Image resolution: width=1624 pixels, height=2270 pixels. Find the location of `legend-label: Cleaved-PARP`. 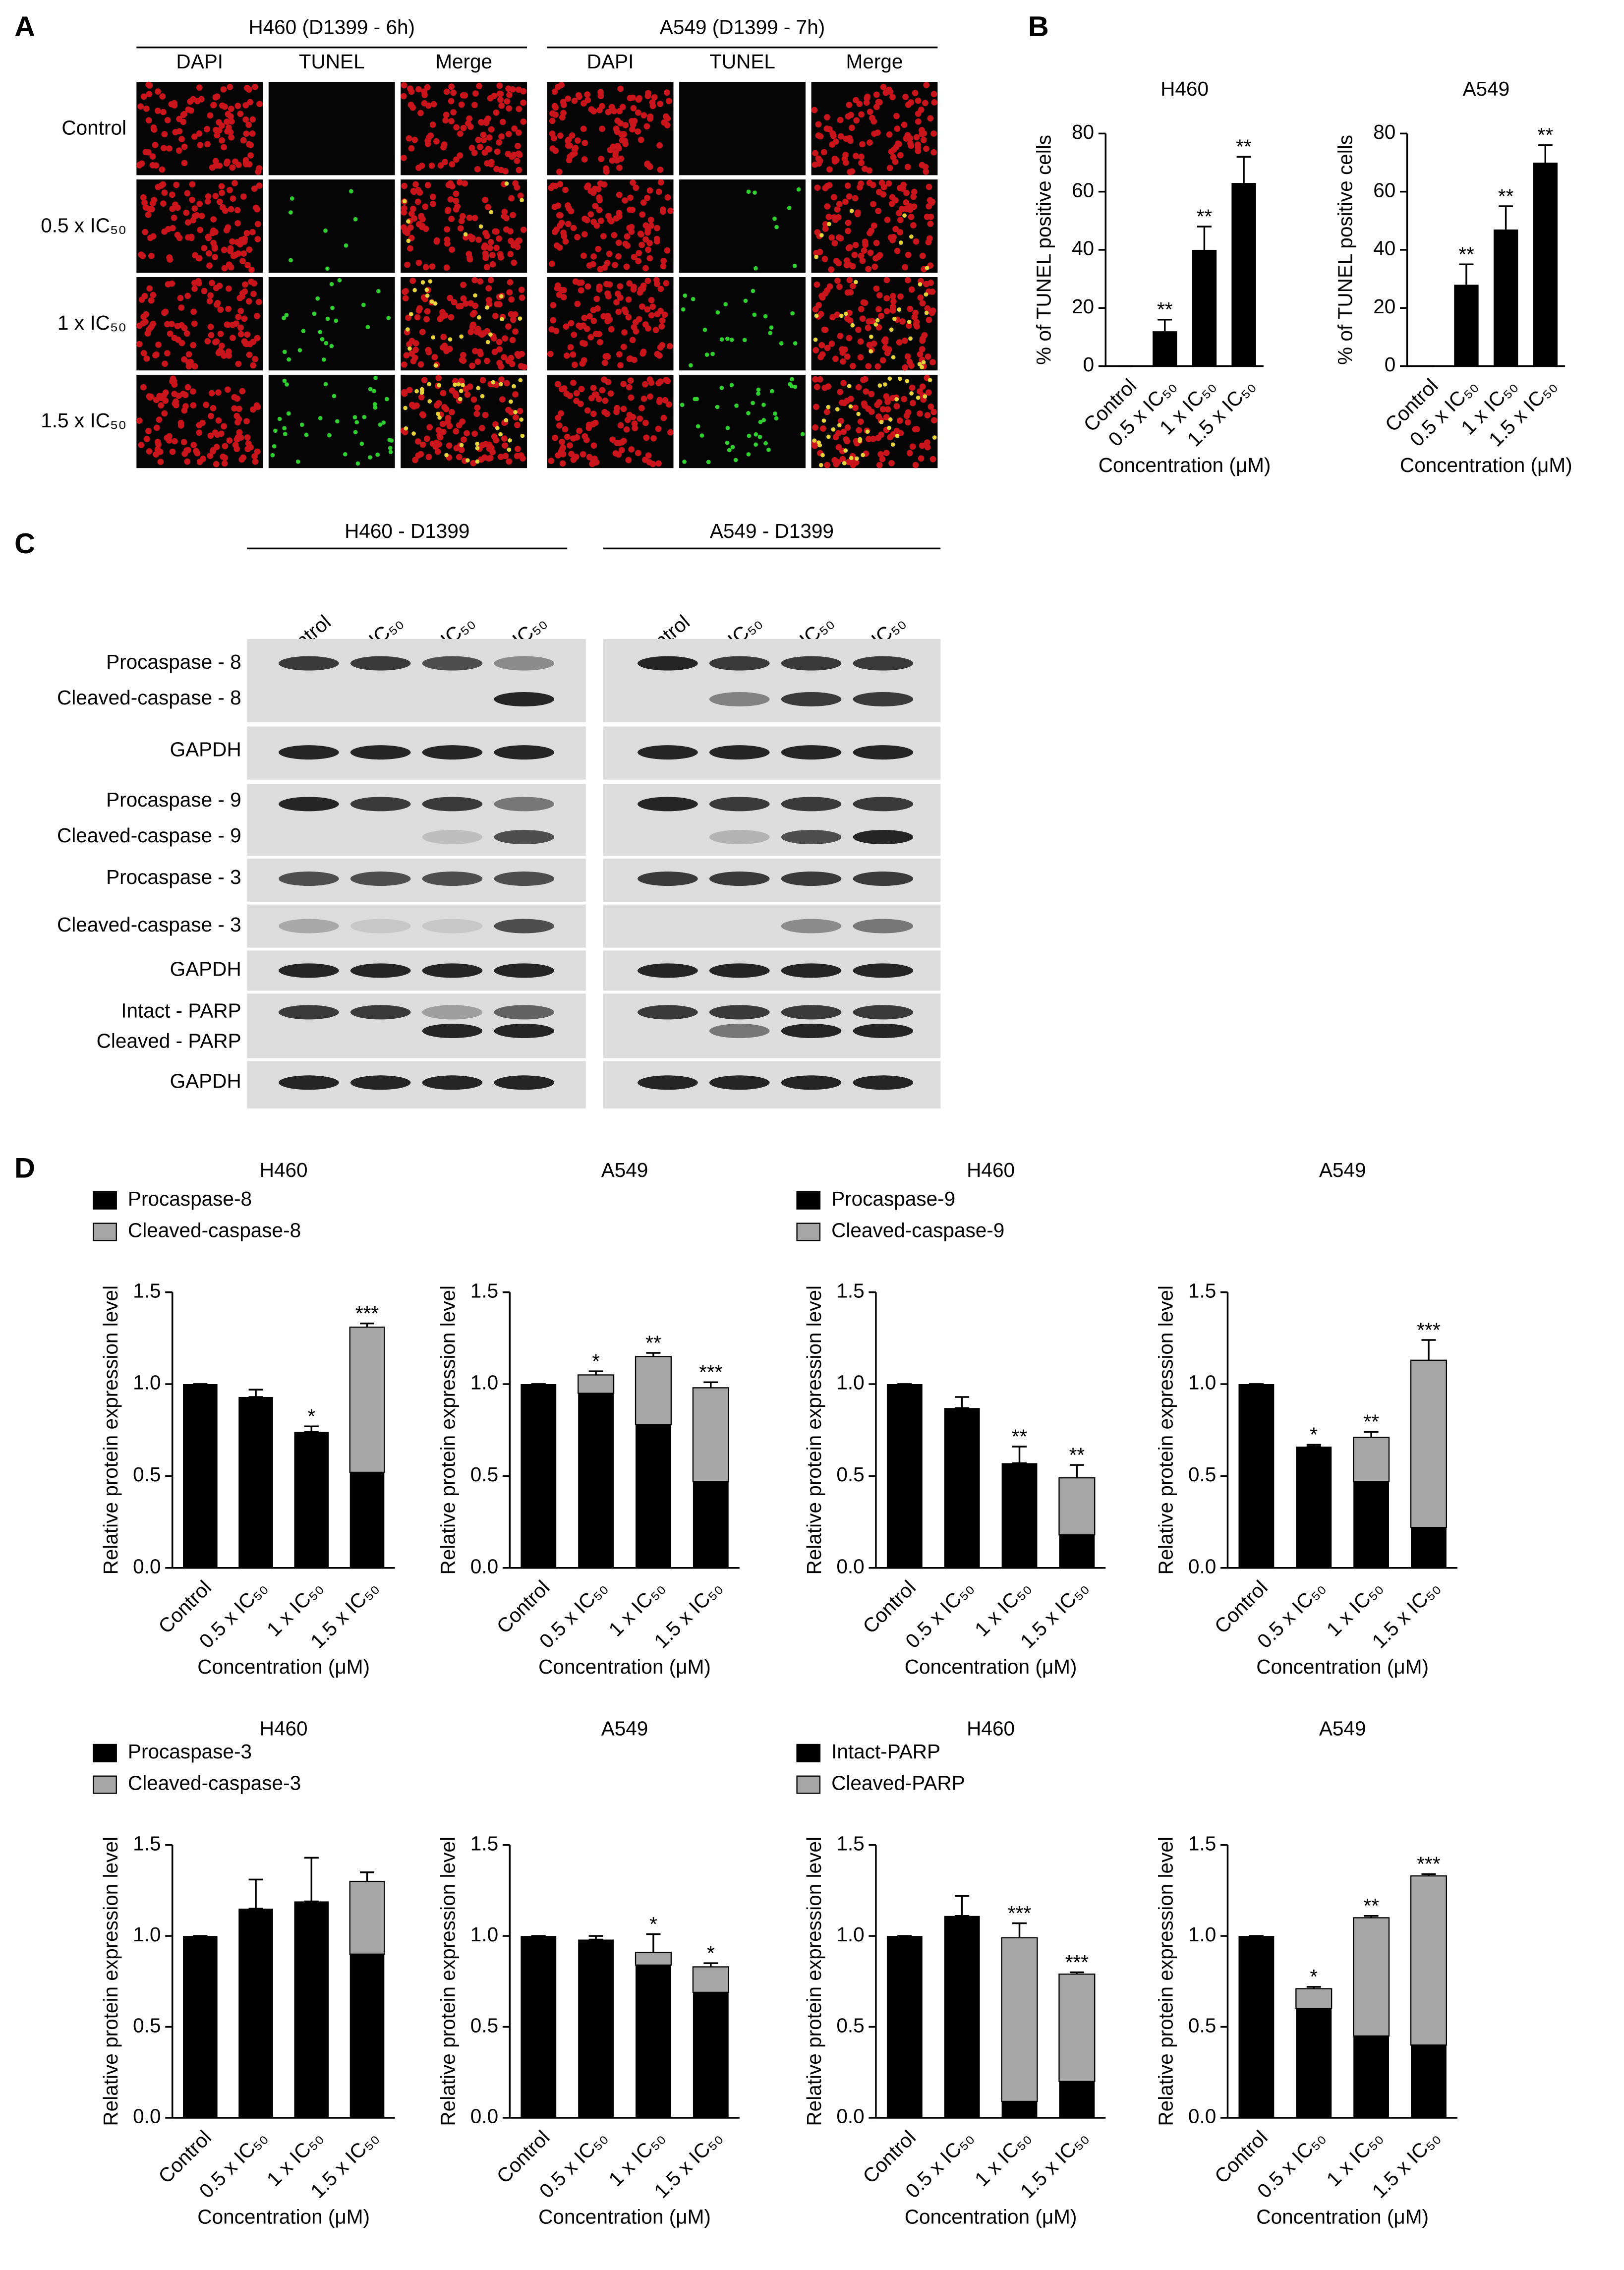

legend-label: Cleaved-PARP is located at coordinates (898, 1783).